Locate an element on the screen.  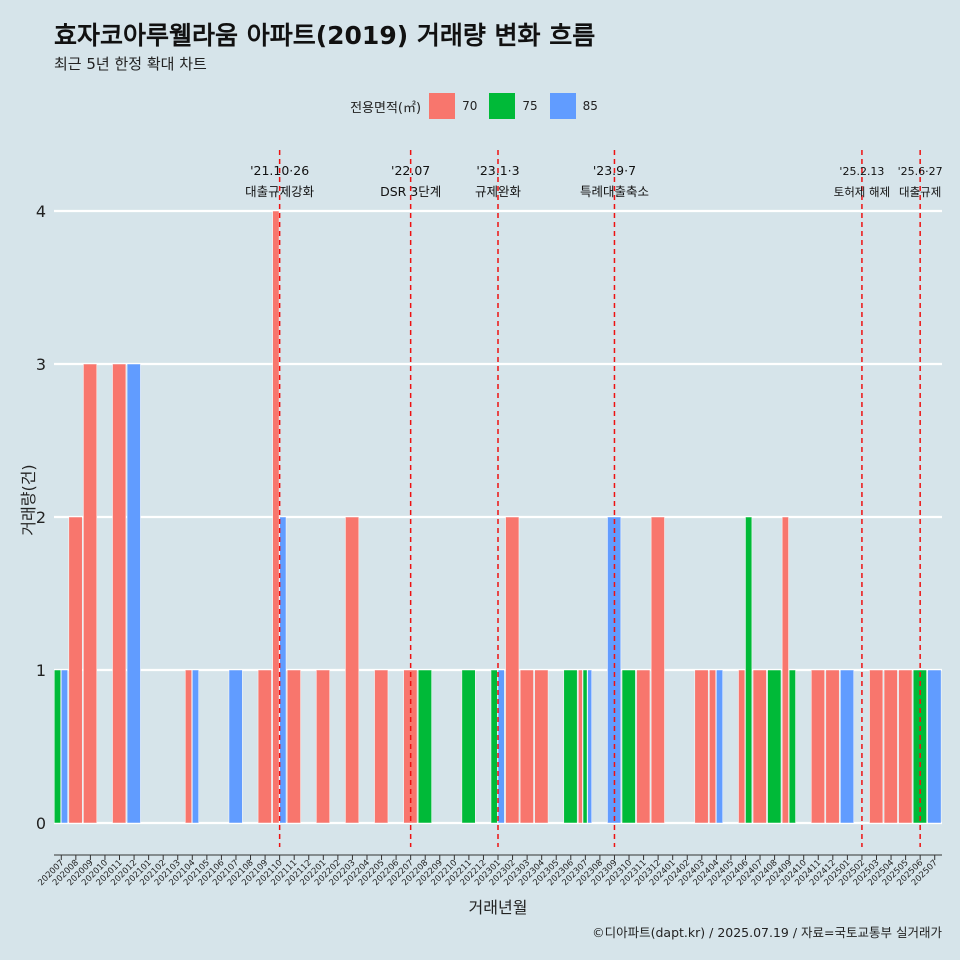
legend-item-85: 85 is located at coordinates (573, 106).